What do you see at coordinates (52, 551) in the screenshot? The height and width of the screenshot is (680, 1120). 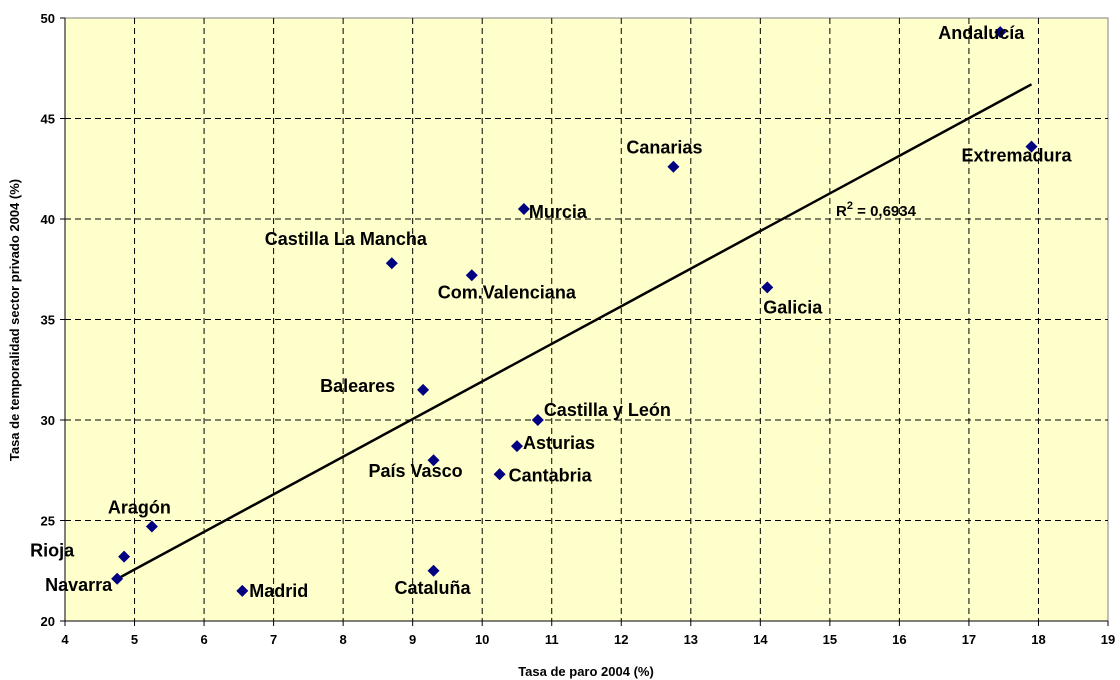 I see `data-point-label: Rioja` at bounding box center [52, 551].